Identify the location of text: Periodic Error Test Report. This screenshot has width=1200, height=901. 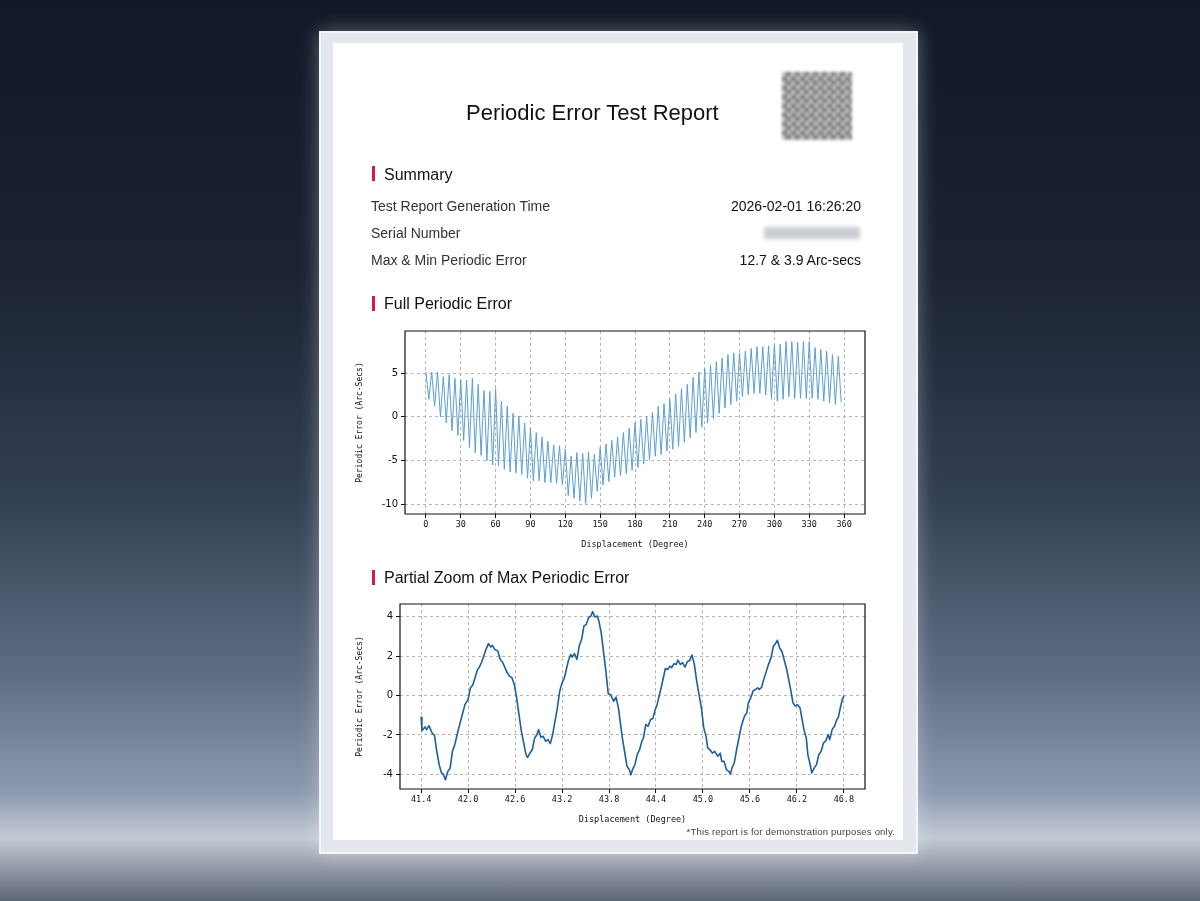
(592, 113).